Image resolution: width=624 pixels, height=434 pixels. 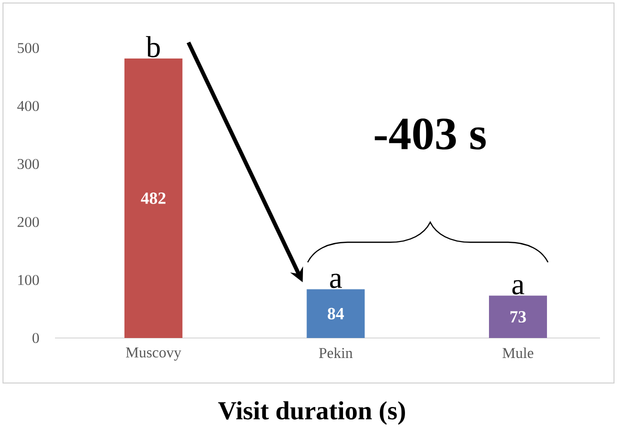 I want to click on annotation: b, so click(x=153, y=47).